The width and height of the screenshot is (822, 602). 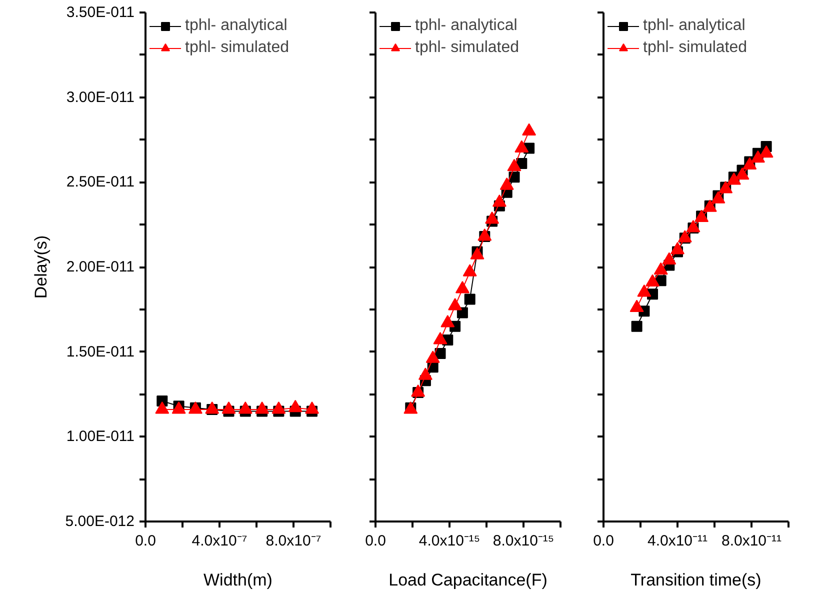 I want to click on x-tick-label: 4.0x10⁻¹⁵, so click(x=449, y=541).